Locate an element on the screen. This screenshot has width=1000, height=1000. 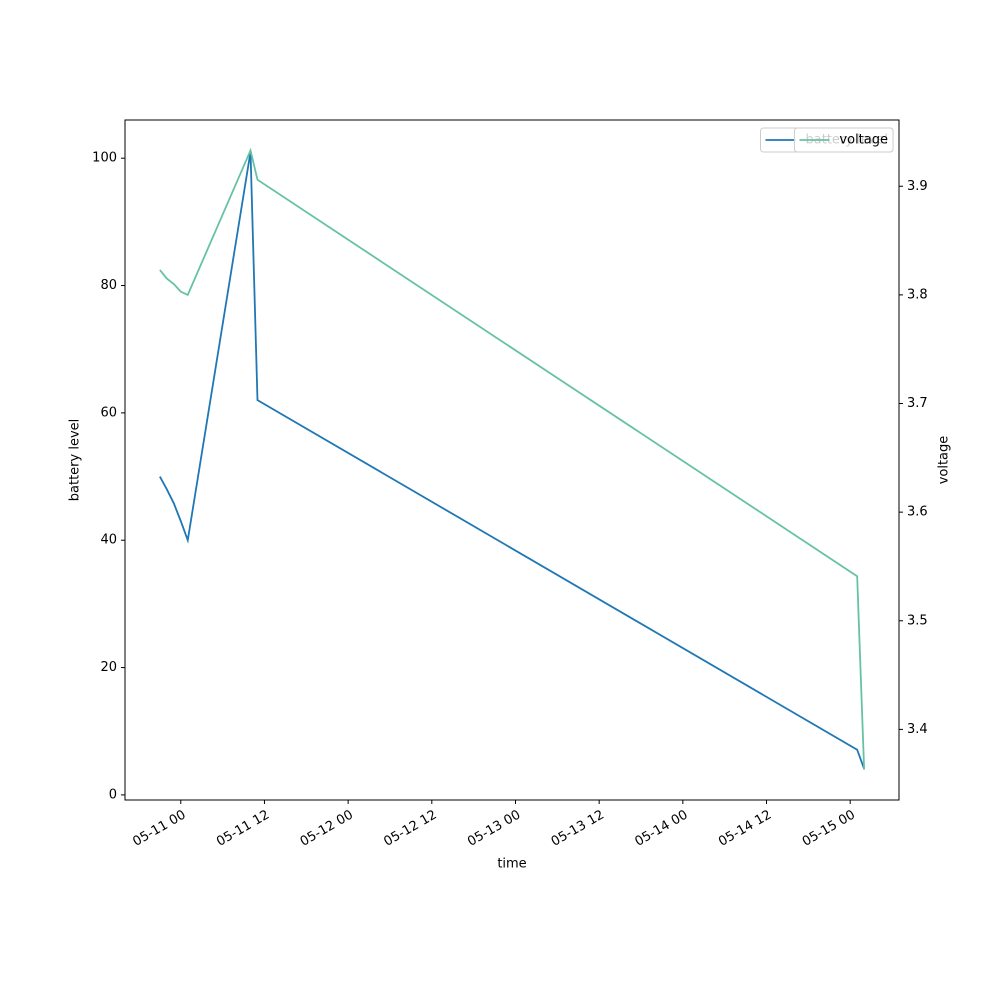
y2-tick-label: 3.6 is located at coordinates (917, 512).